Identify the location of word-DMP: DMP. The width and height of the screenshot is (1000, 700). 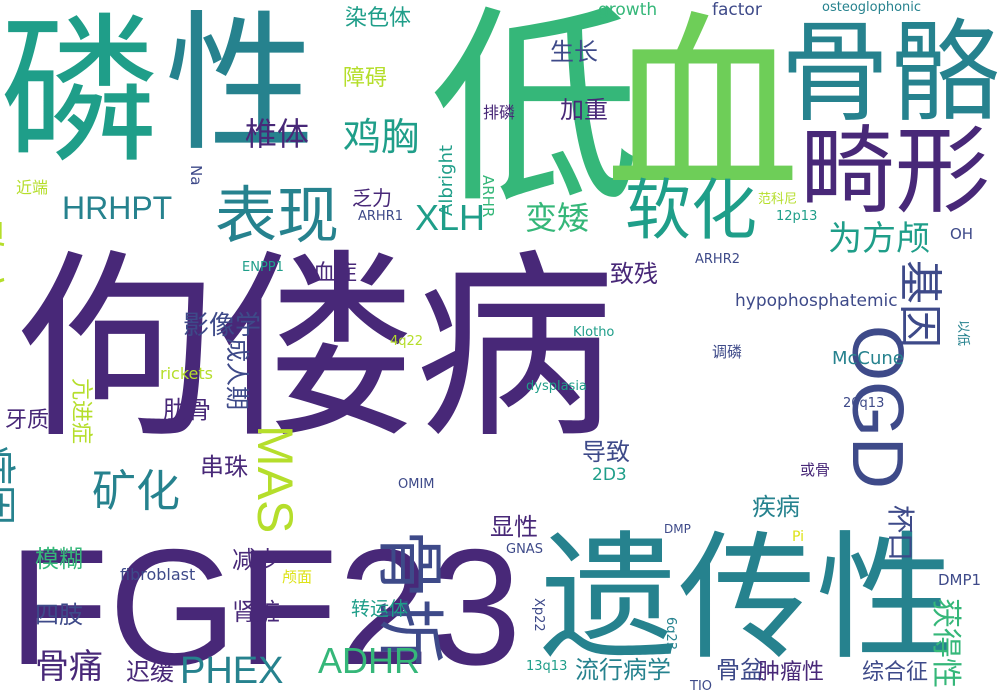
(677, 529).